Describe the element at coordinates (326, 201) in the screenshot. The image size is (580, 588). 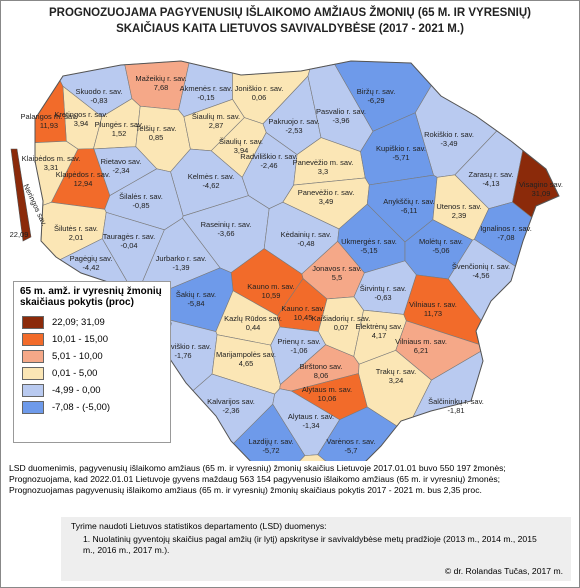
I see `region-value: 3,49` at that location.